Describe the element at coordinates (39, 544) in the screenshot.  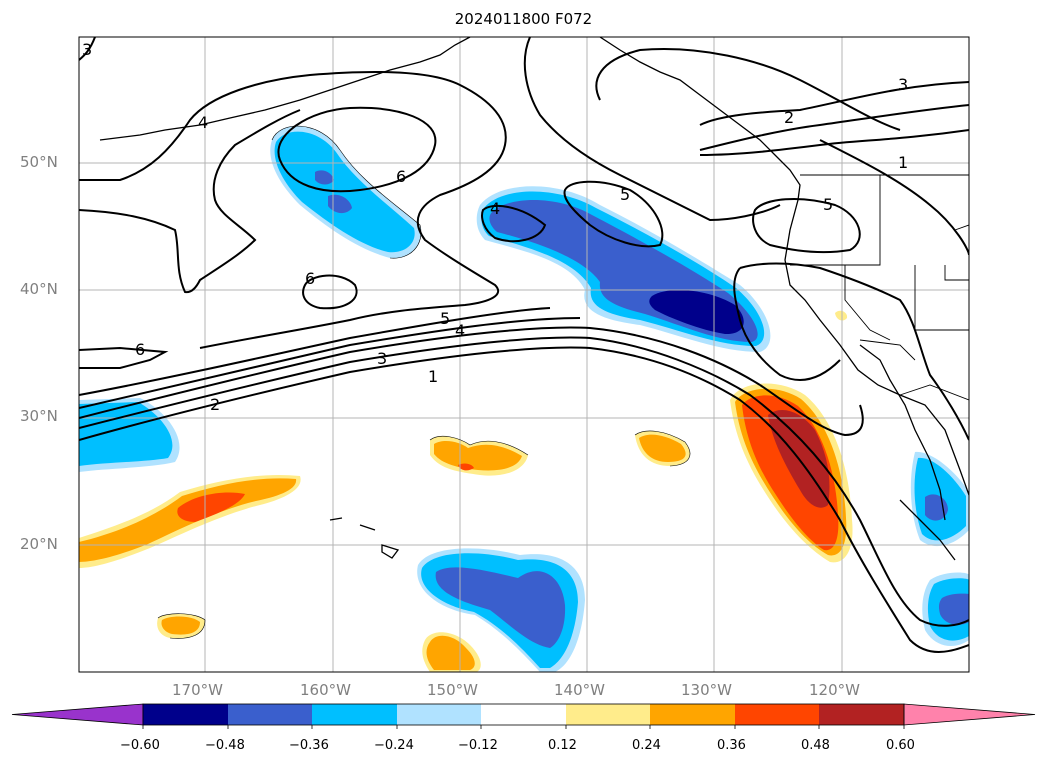
I see `lat-label: 20°N` at that location.